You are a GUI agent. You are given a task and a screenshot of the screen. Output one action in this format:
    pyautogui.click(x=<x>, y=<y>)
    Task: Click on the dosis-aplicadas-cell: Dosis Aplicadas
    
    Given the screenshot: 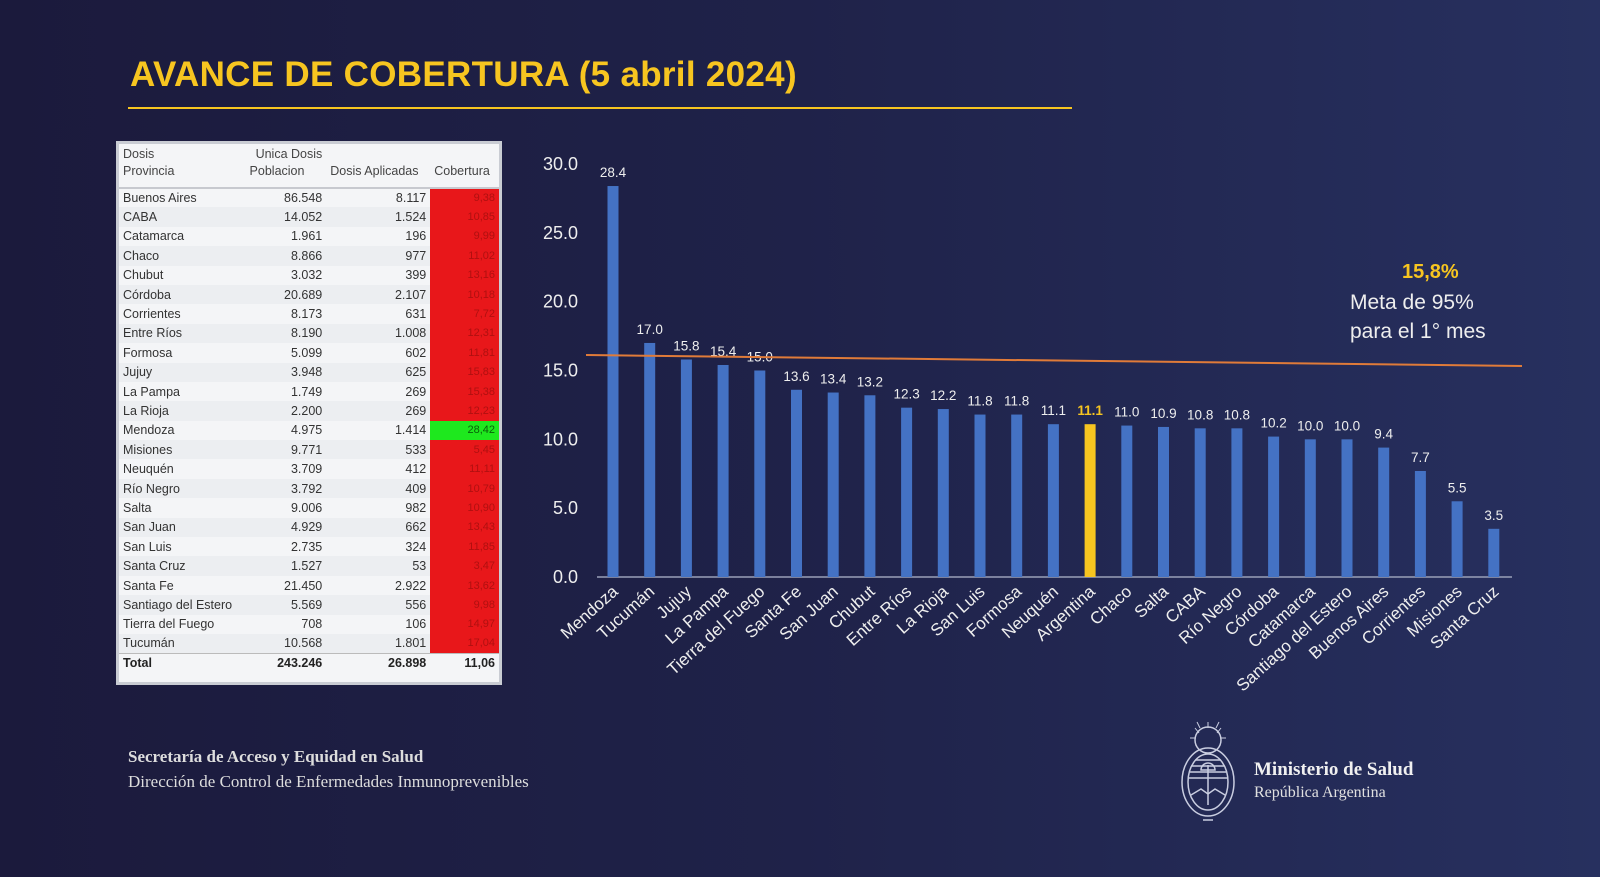 What is the action you would take?
    pyautogui.click(x=378, y=176)
    